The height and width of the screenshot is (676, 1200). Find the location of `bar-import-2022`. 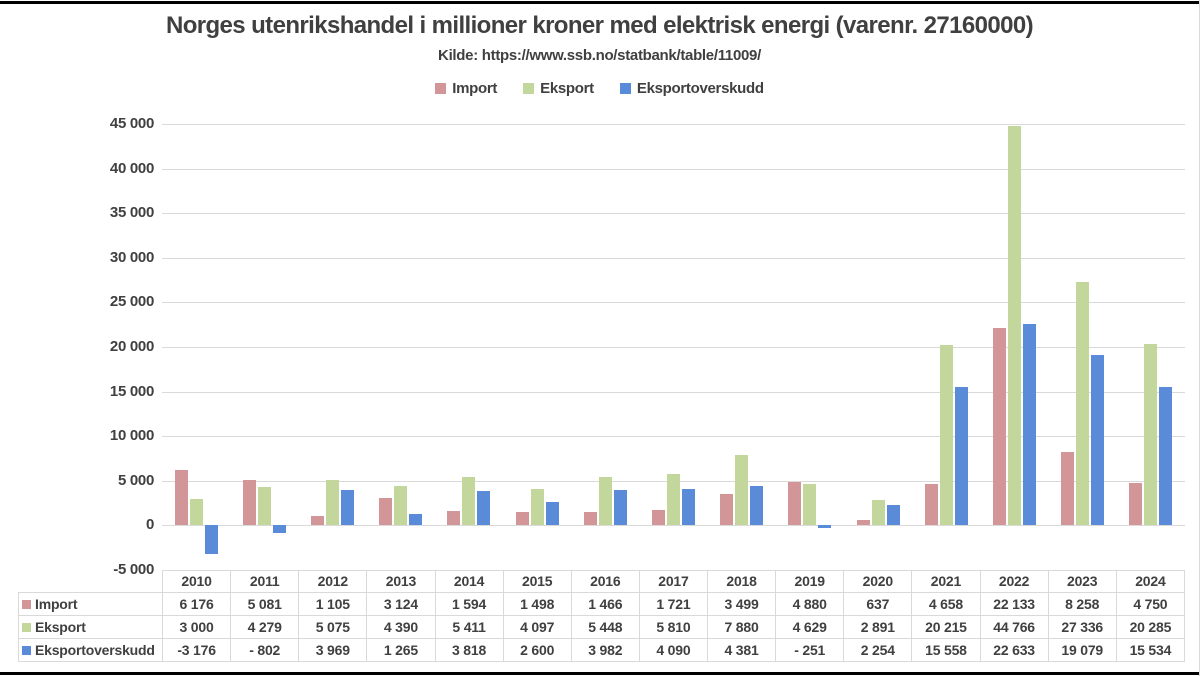

bar-import-2022 is located at coordinates (999, 426).